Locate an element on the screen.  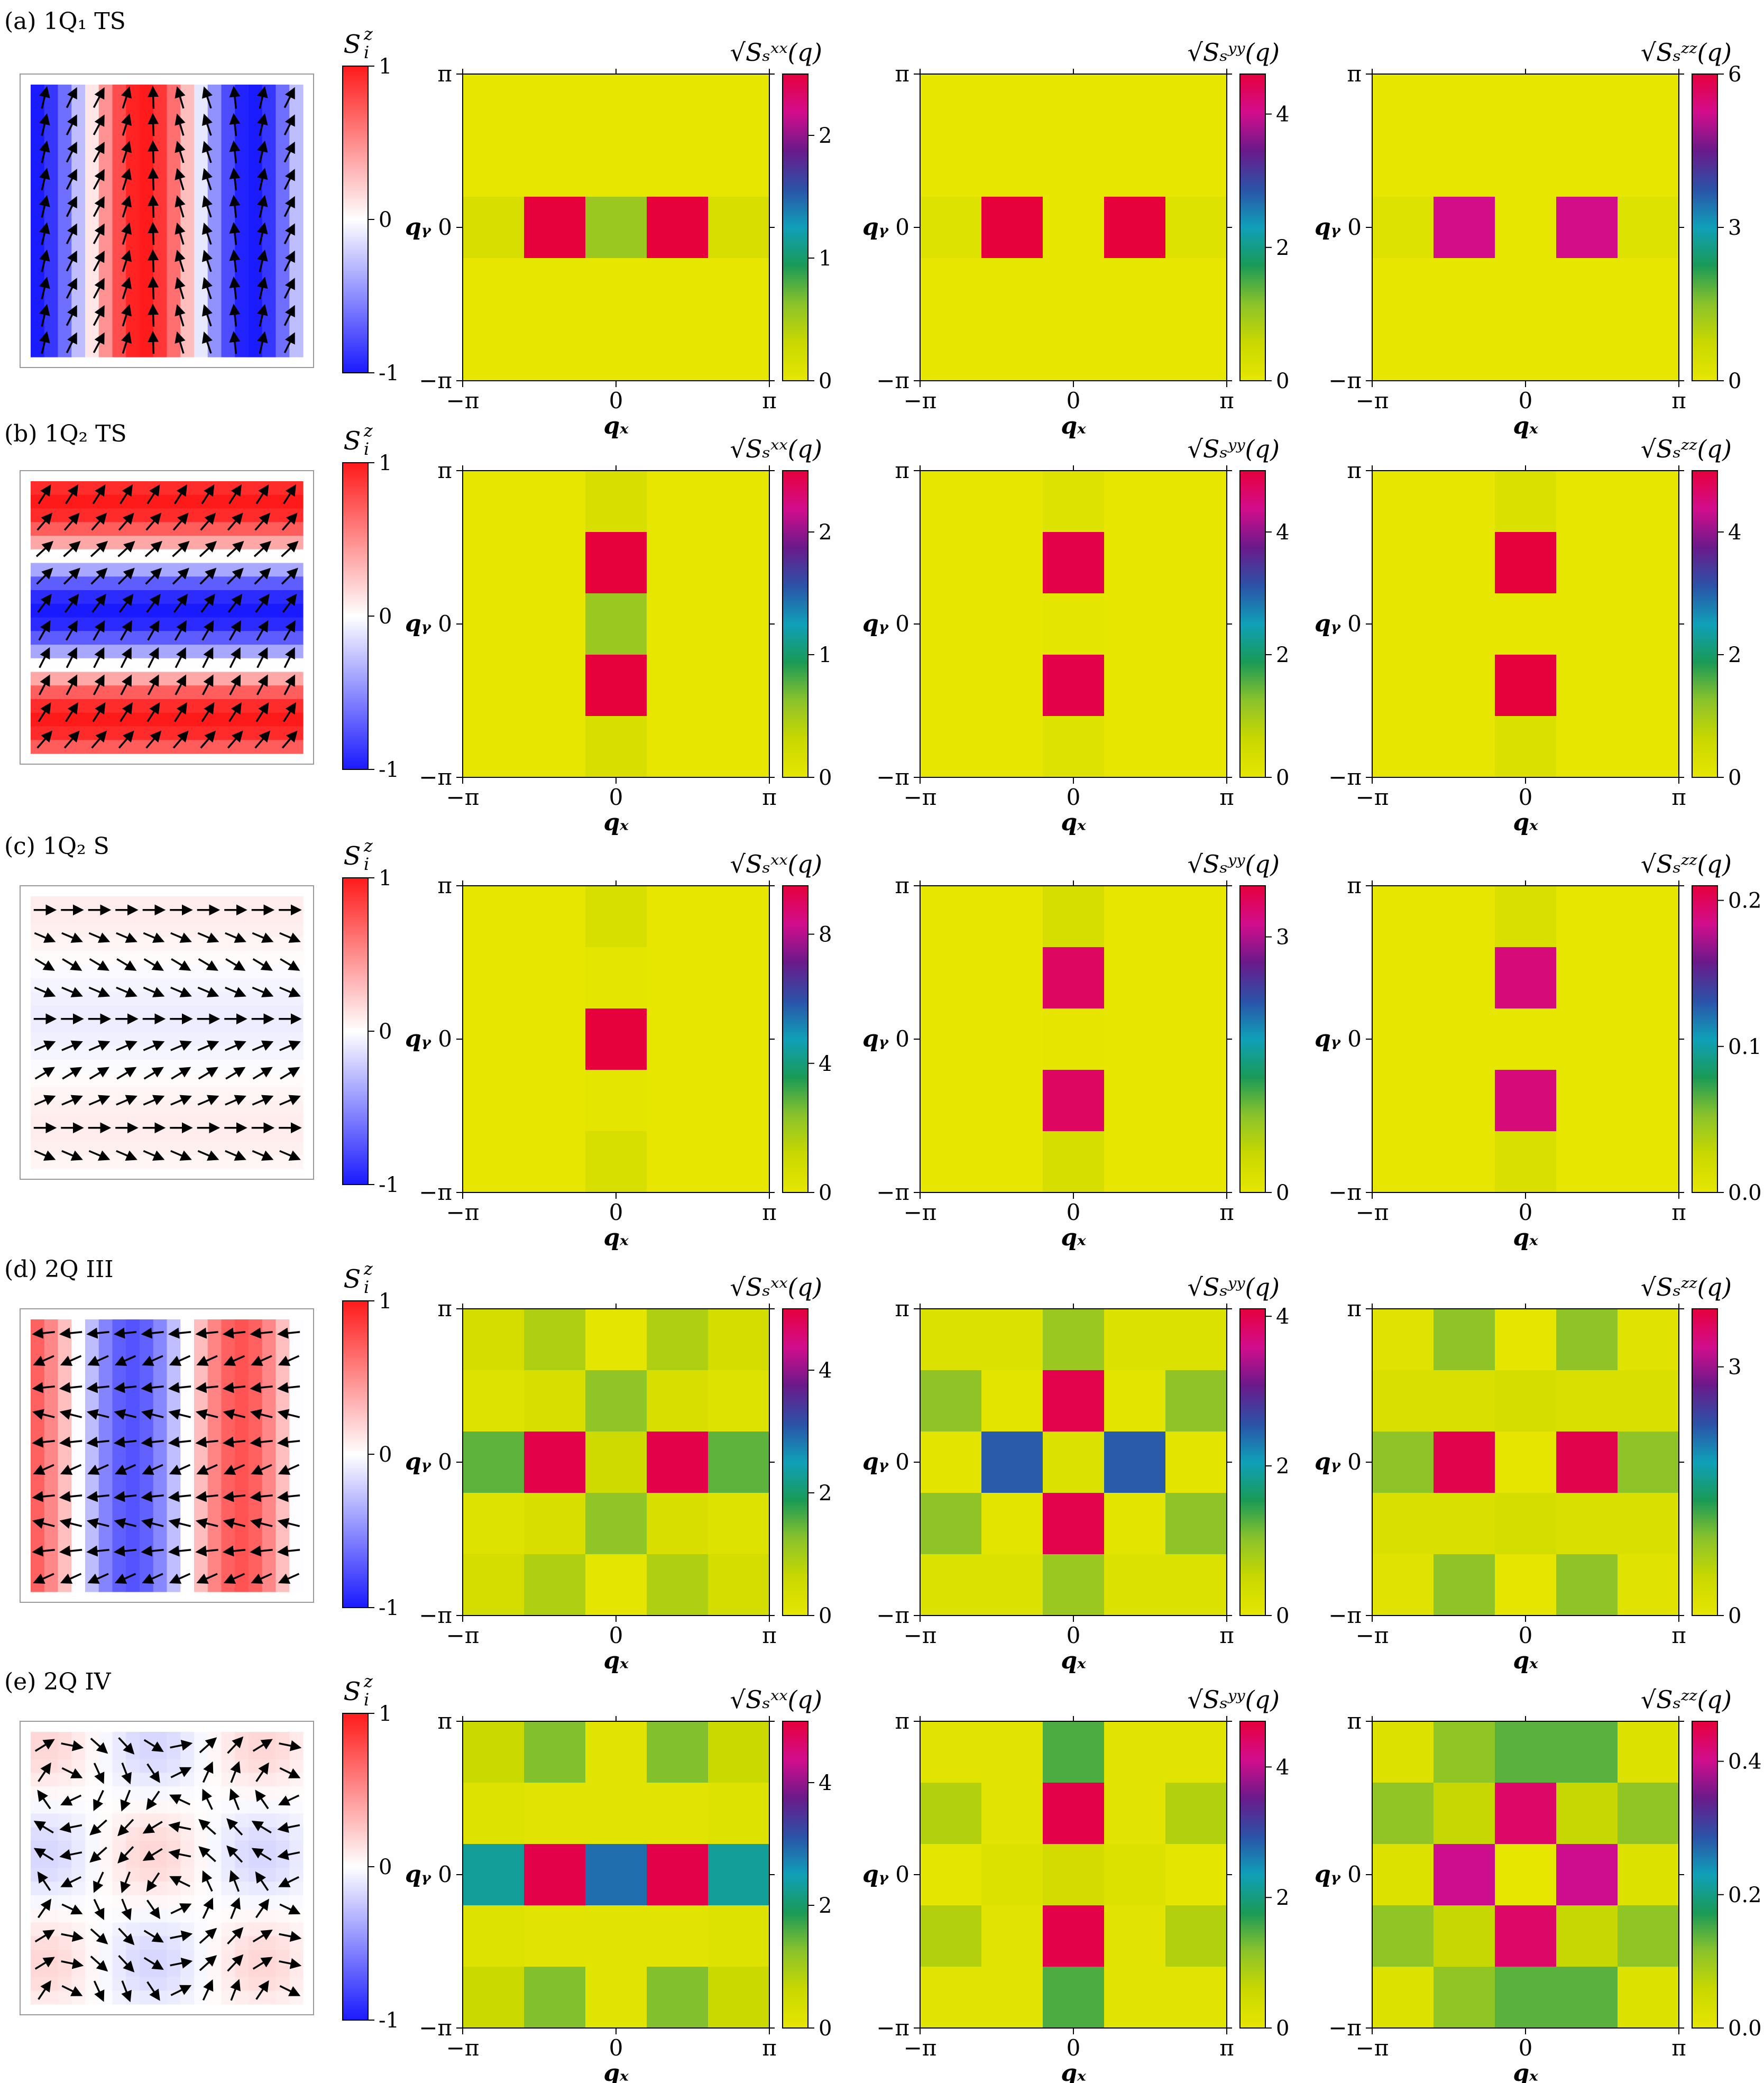
y-tick-label: π is located at coordinates (445, 1309).